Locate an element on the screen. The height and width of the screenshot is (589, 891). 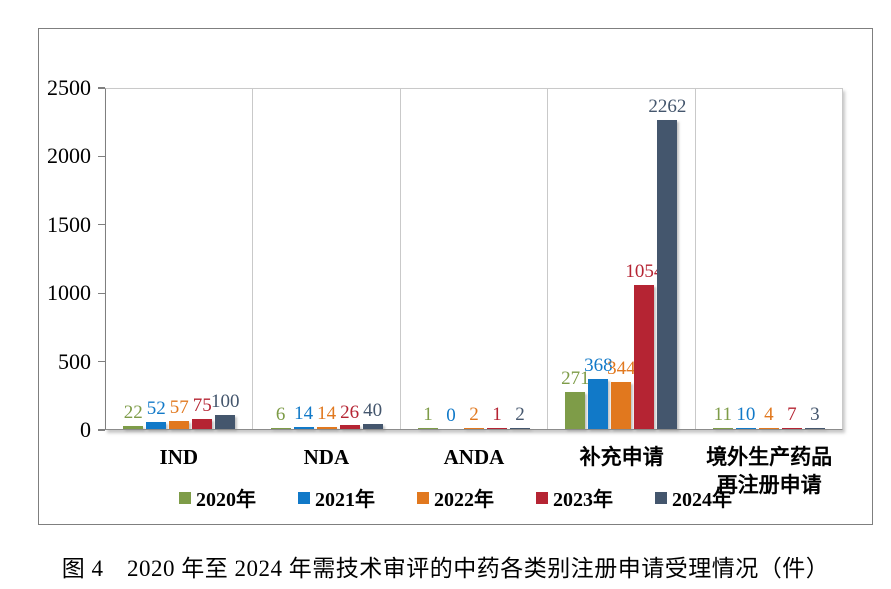
legend-label: 2021年 is located at coordinates (345, 500).